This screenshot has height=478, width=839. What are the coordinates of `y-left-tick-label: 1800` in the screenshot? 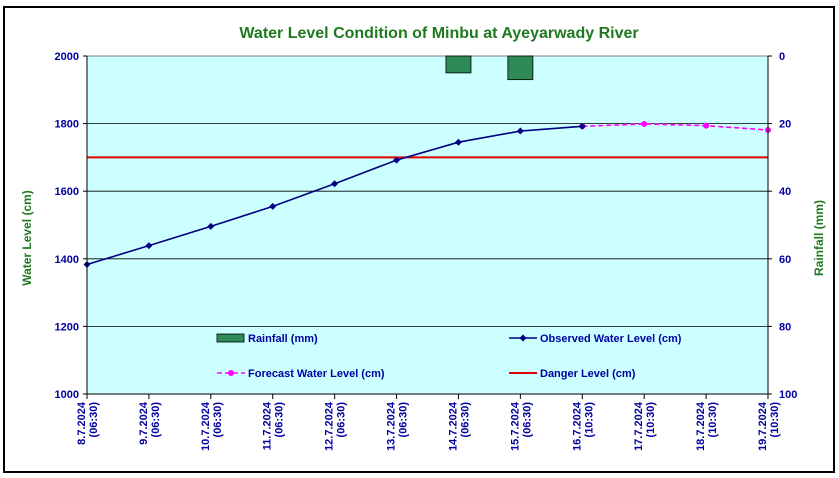 It's located at (67, 125).